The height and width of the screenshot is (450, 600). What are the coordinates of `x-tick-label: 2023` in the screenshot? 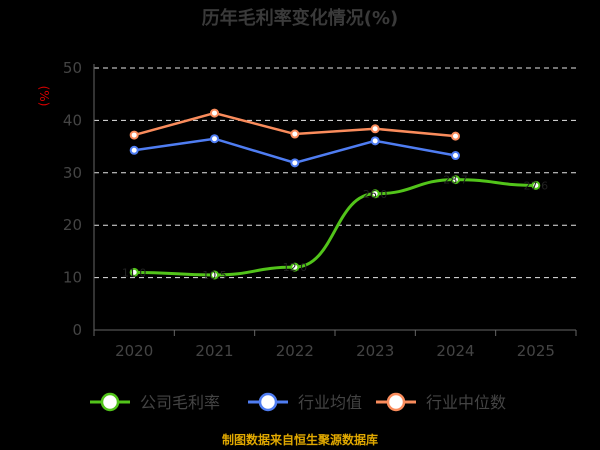 It's located at (375, 351).